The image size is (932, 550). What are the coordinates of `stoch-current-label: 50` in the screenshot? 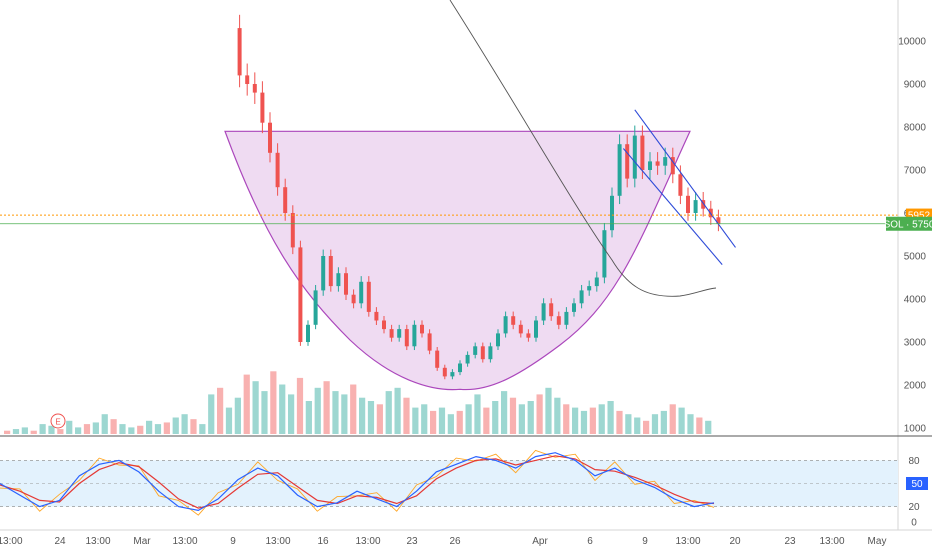 It's located at (917, 484).